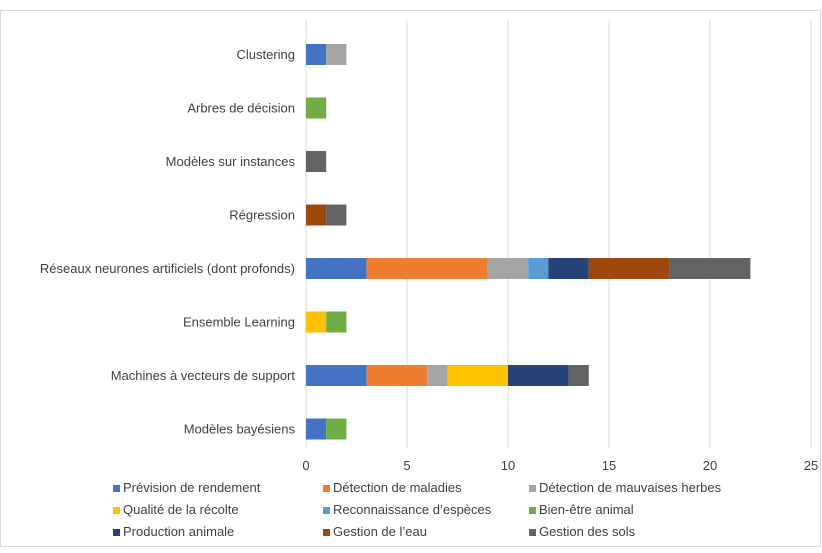 Image resolution: width=822 pixels, height=553 pixels. I want to click on category-label: Modèles bayésiens, so click(240, 429).